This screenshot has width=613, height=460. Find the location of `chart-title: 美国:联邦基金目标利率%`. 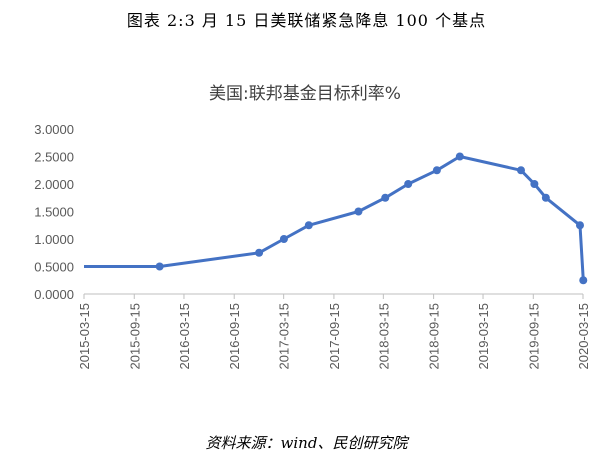

chart-title: 美国:联邦基金目标利率% is located at coordinates (305, 94).